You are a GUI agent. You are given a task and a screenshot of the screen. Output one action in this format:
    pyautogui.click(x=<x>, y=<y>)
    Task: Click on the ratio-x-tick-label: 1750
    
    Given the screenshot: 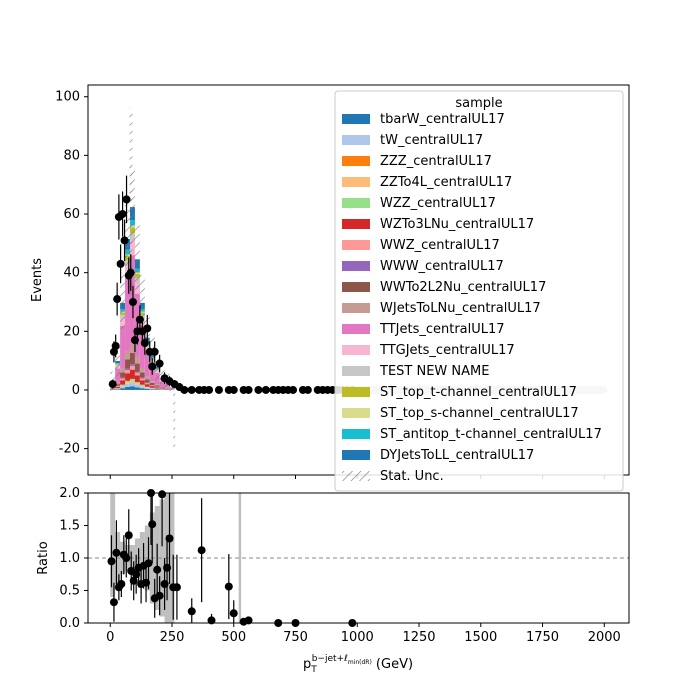 What is the action you would take?
    pyautogui.click(x=542, y=637)
    